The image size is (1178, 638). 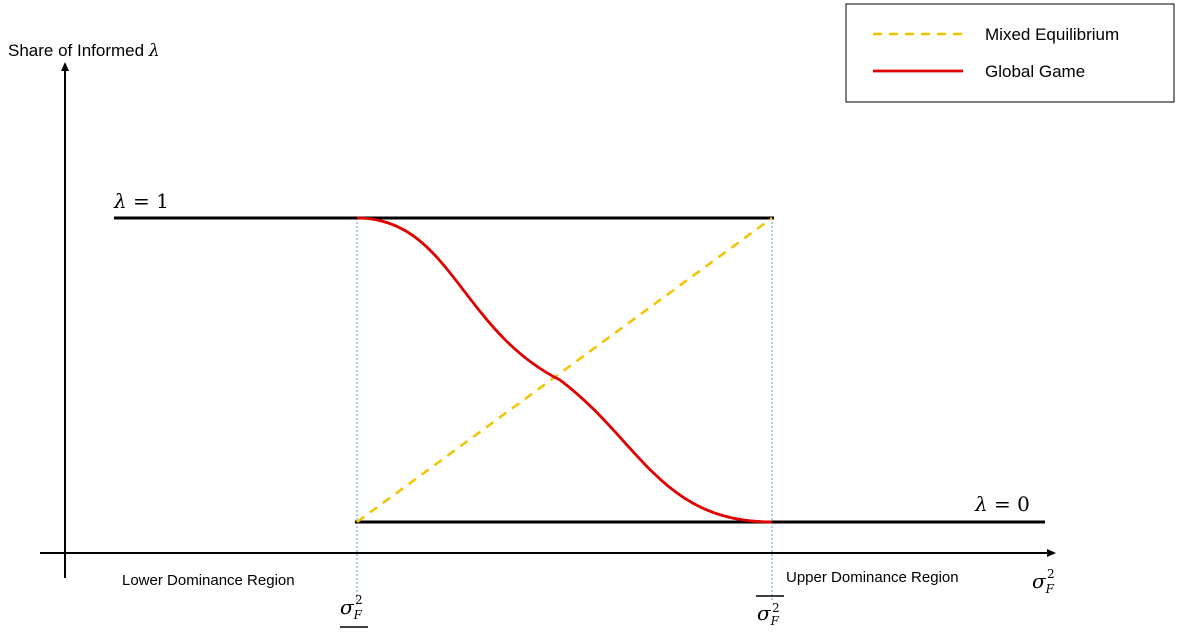 I want to click on lambda-one-label: λ = 1, so click(x=141, y=201).